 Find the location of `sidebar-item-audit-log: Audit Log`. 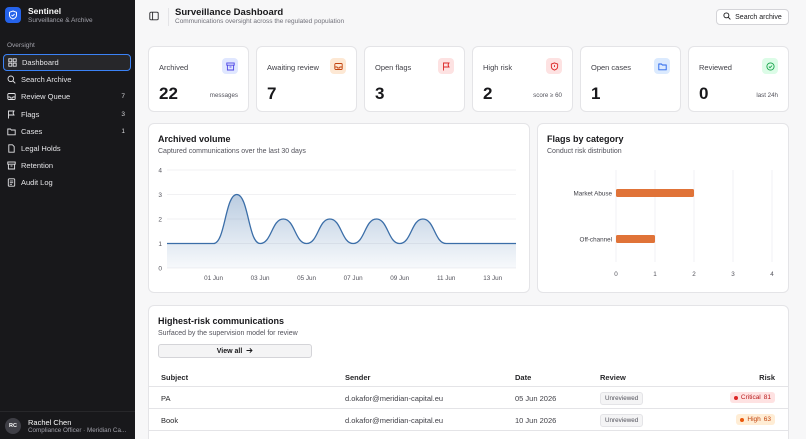

sidebar-item-audit-log: Audit Log is located at coordinates (67, 182).